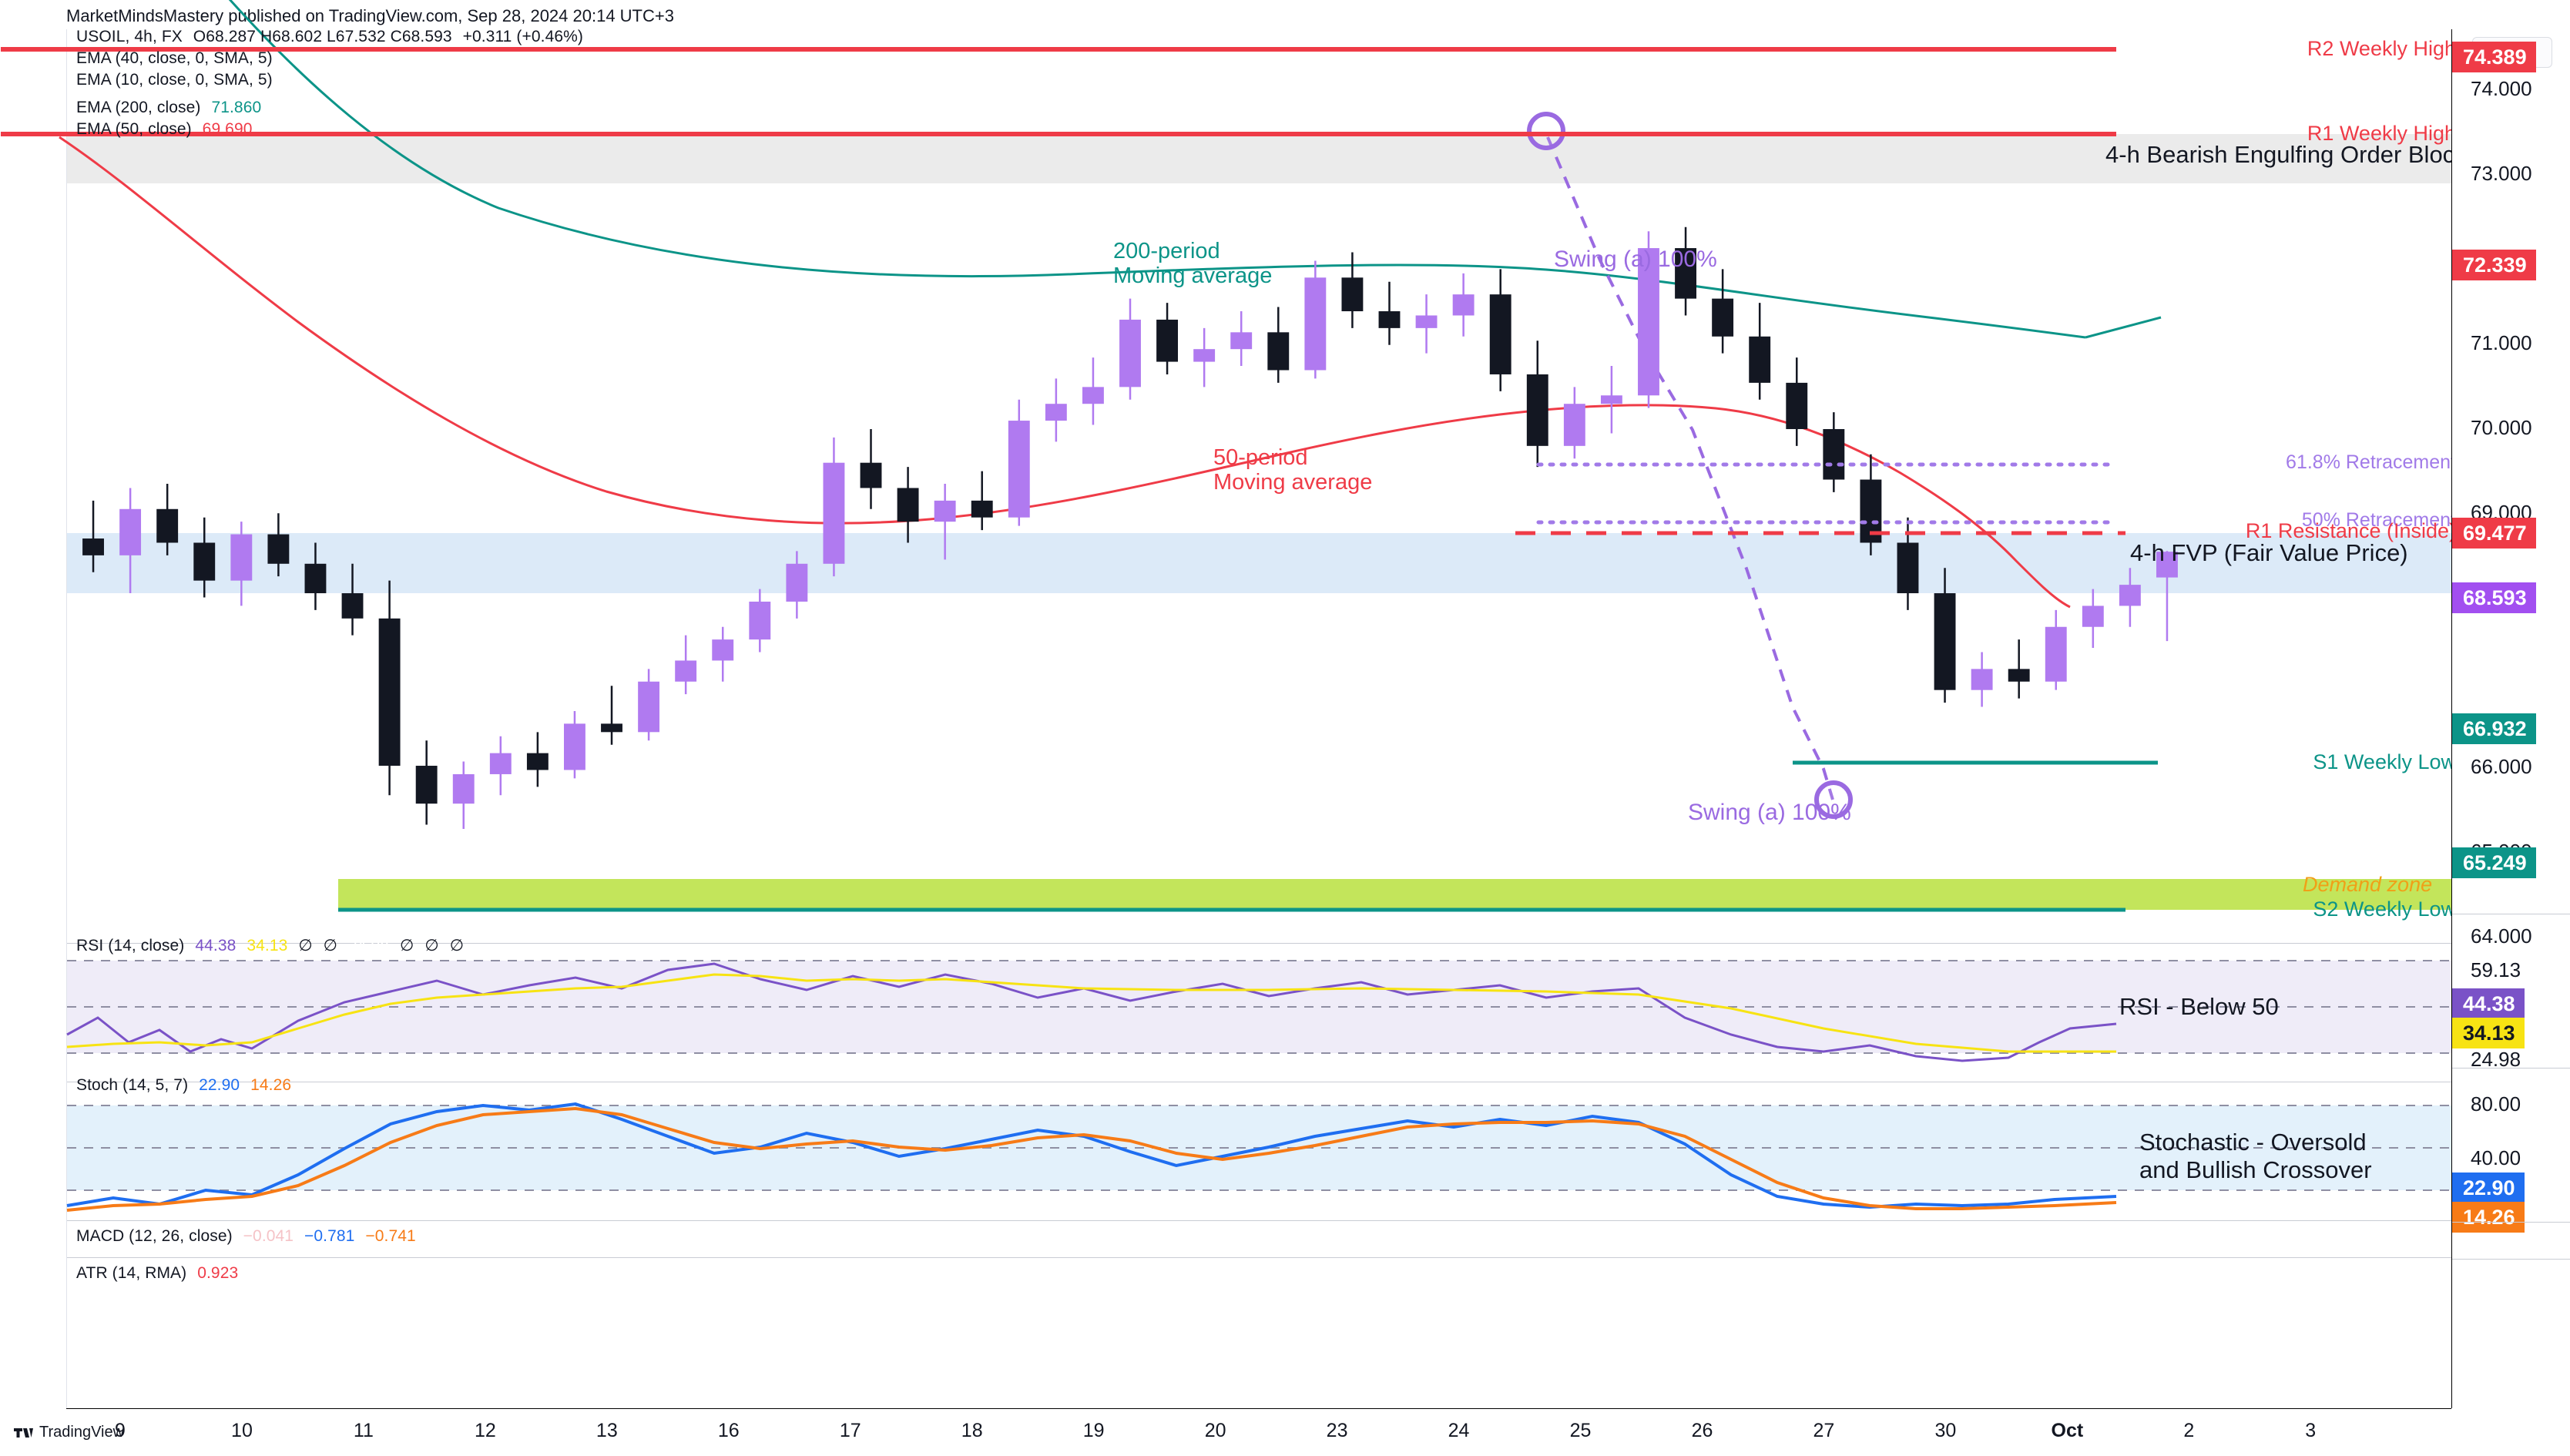 This screenshot has height=1456, width=2570. What do you see at coordinates (2199, 1006) in the screenshot?
I see `rsi-note-annotation: RSI - Below 50` at bounding box center [2199, 1006].